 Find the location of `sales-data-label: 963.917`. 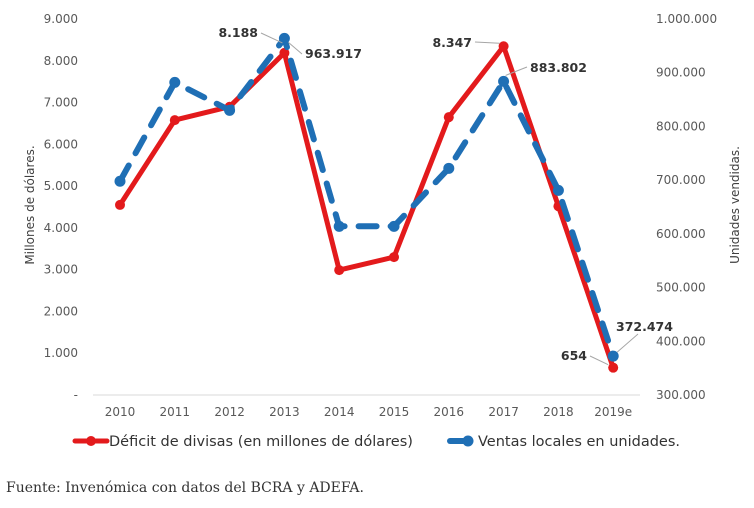

sales-data-label: 963.917 is located at coordinates (333, 53).